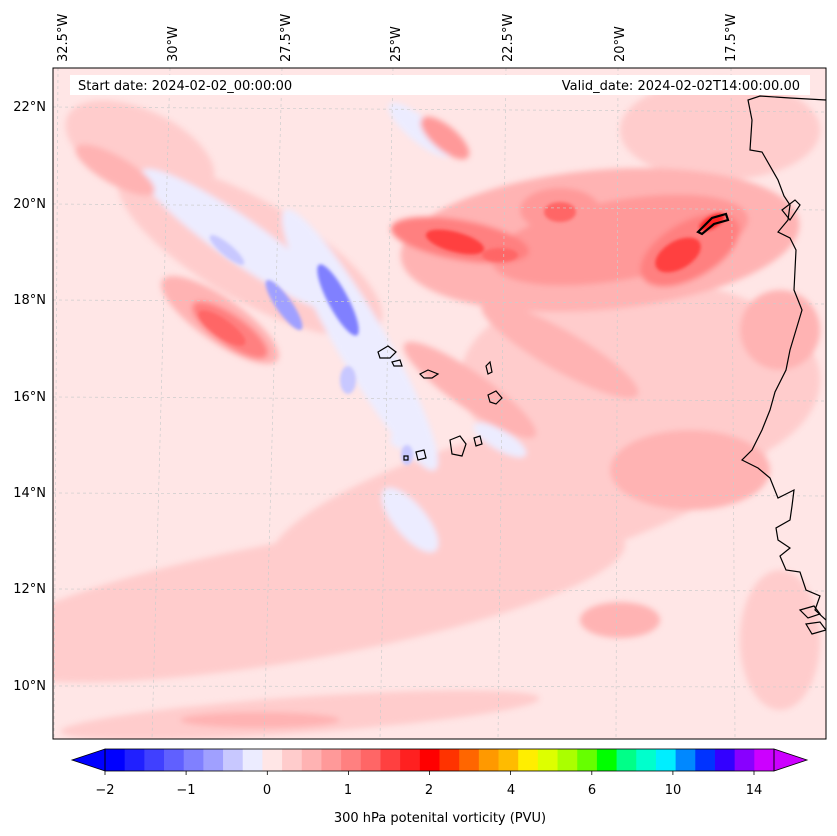 The width and height of the screenshot is (837, 836). What do you see at coordinates (592, 790) in the screenshot?
I see `colorbar-tick-label: 6` at bounding box center [592, 790].